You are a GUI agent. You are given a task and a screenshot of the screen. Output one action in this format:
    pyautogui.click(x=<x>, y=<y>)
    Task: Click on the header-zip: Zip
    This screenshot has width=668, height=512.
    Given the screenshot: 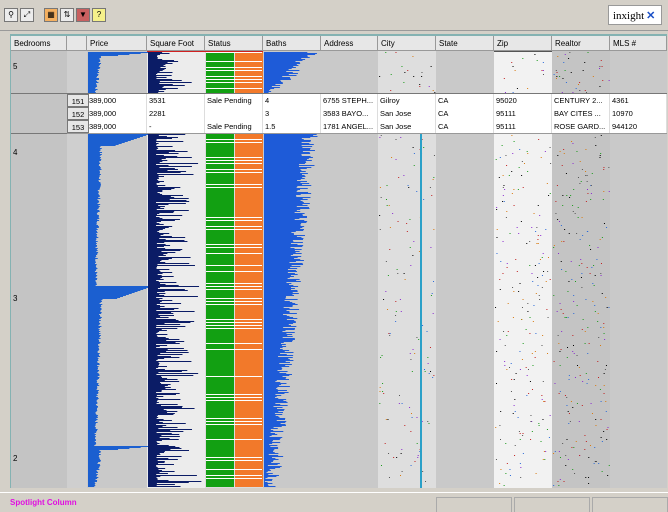 What is the action you would take?
    pyautogui.click(x=523, y=43)
    